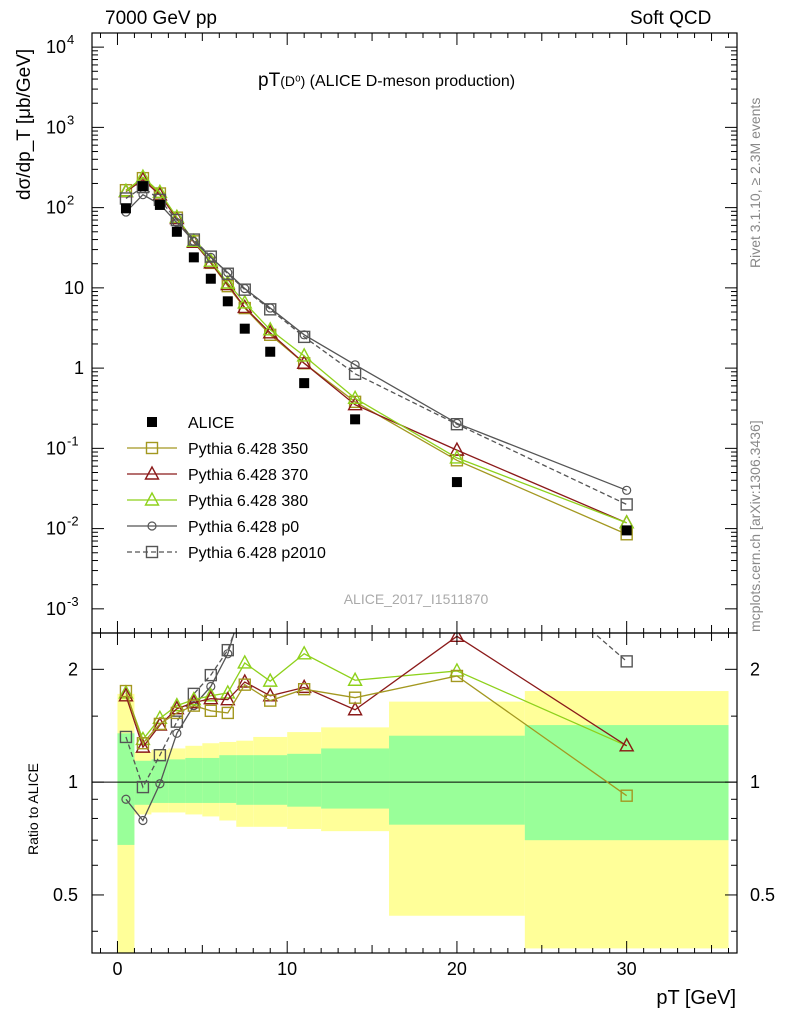  I want to click on x-tick-label: 10, so click(287, 969).